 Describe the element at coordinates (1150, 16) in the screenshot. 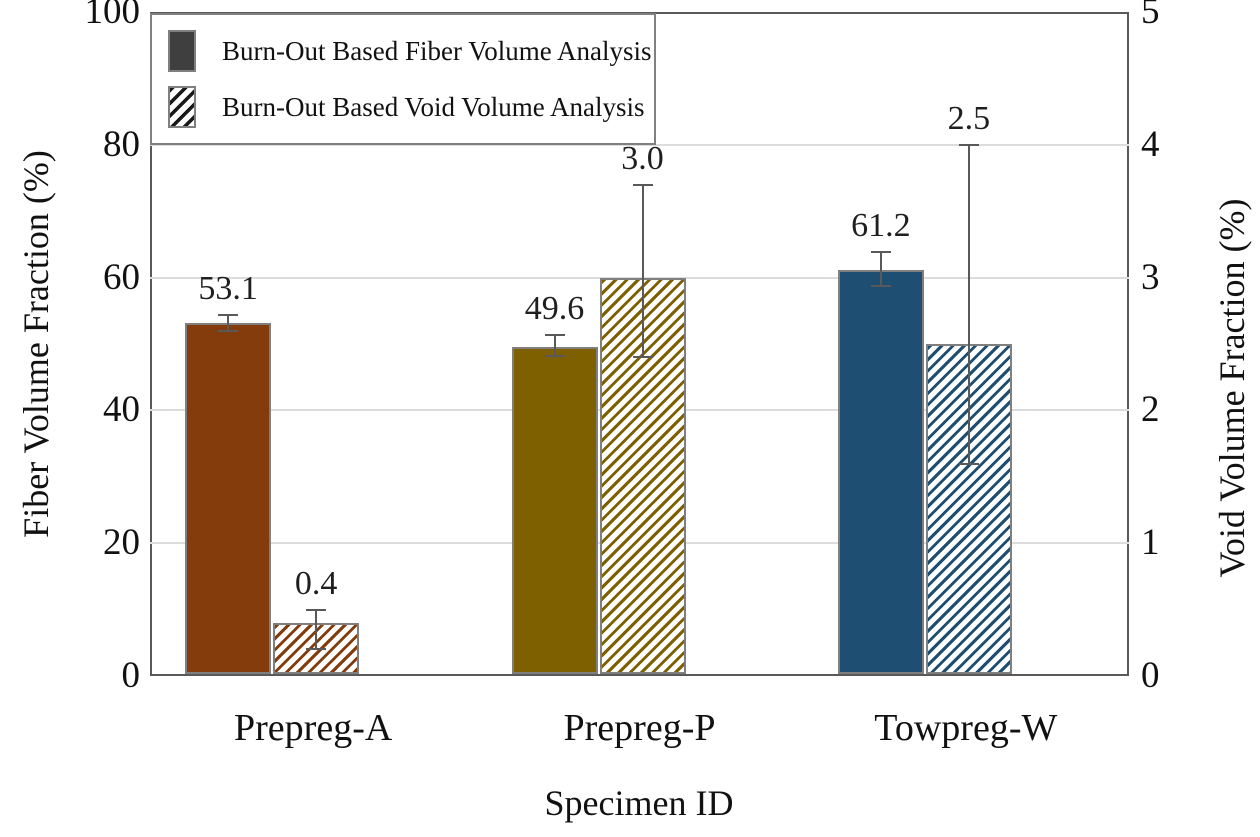

I see `right-axis-tick-label: 5` at that location.